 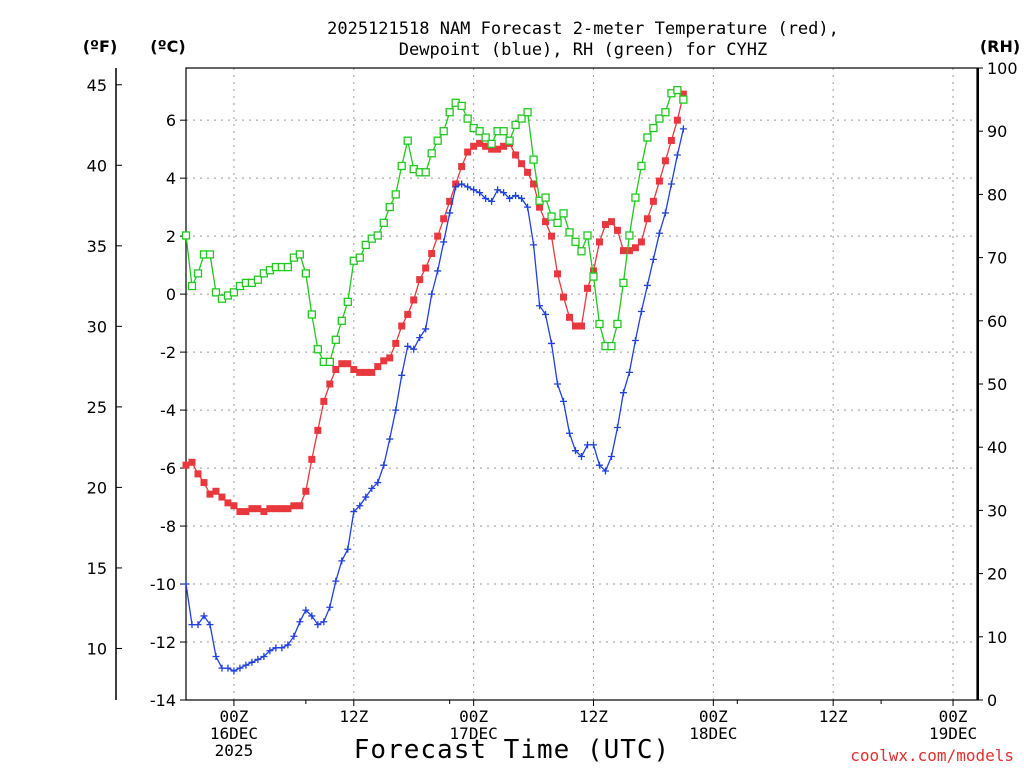 What do you see at coordinates (97, 568) in the screenshot?
I see `fahrenheit-tick-label: 15` at bounding box center [97, 568].